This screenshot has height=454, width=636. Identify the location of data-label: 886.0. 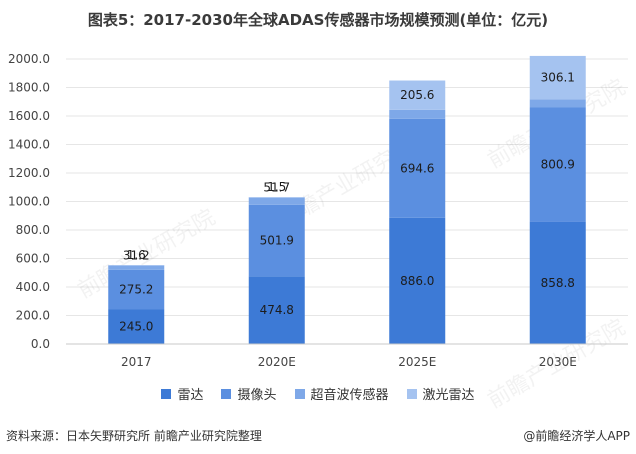
(417, 281).